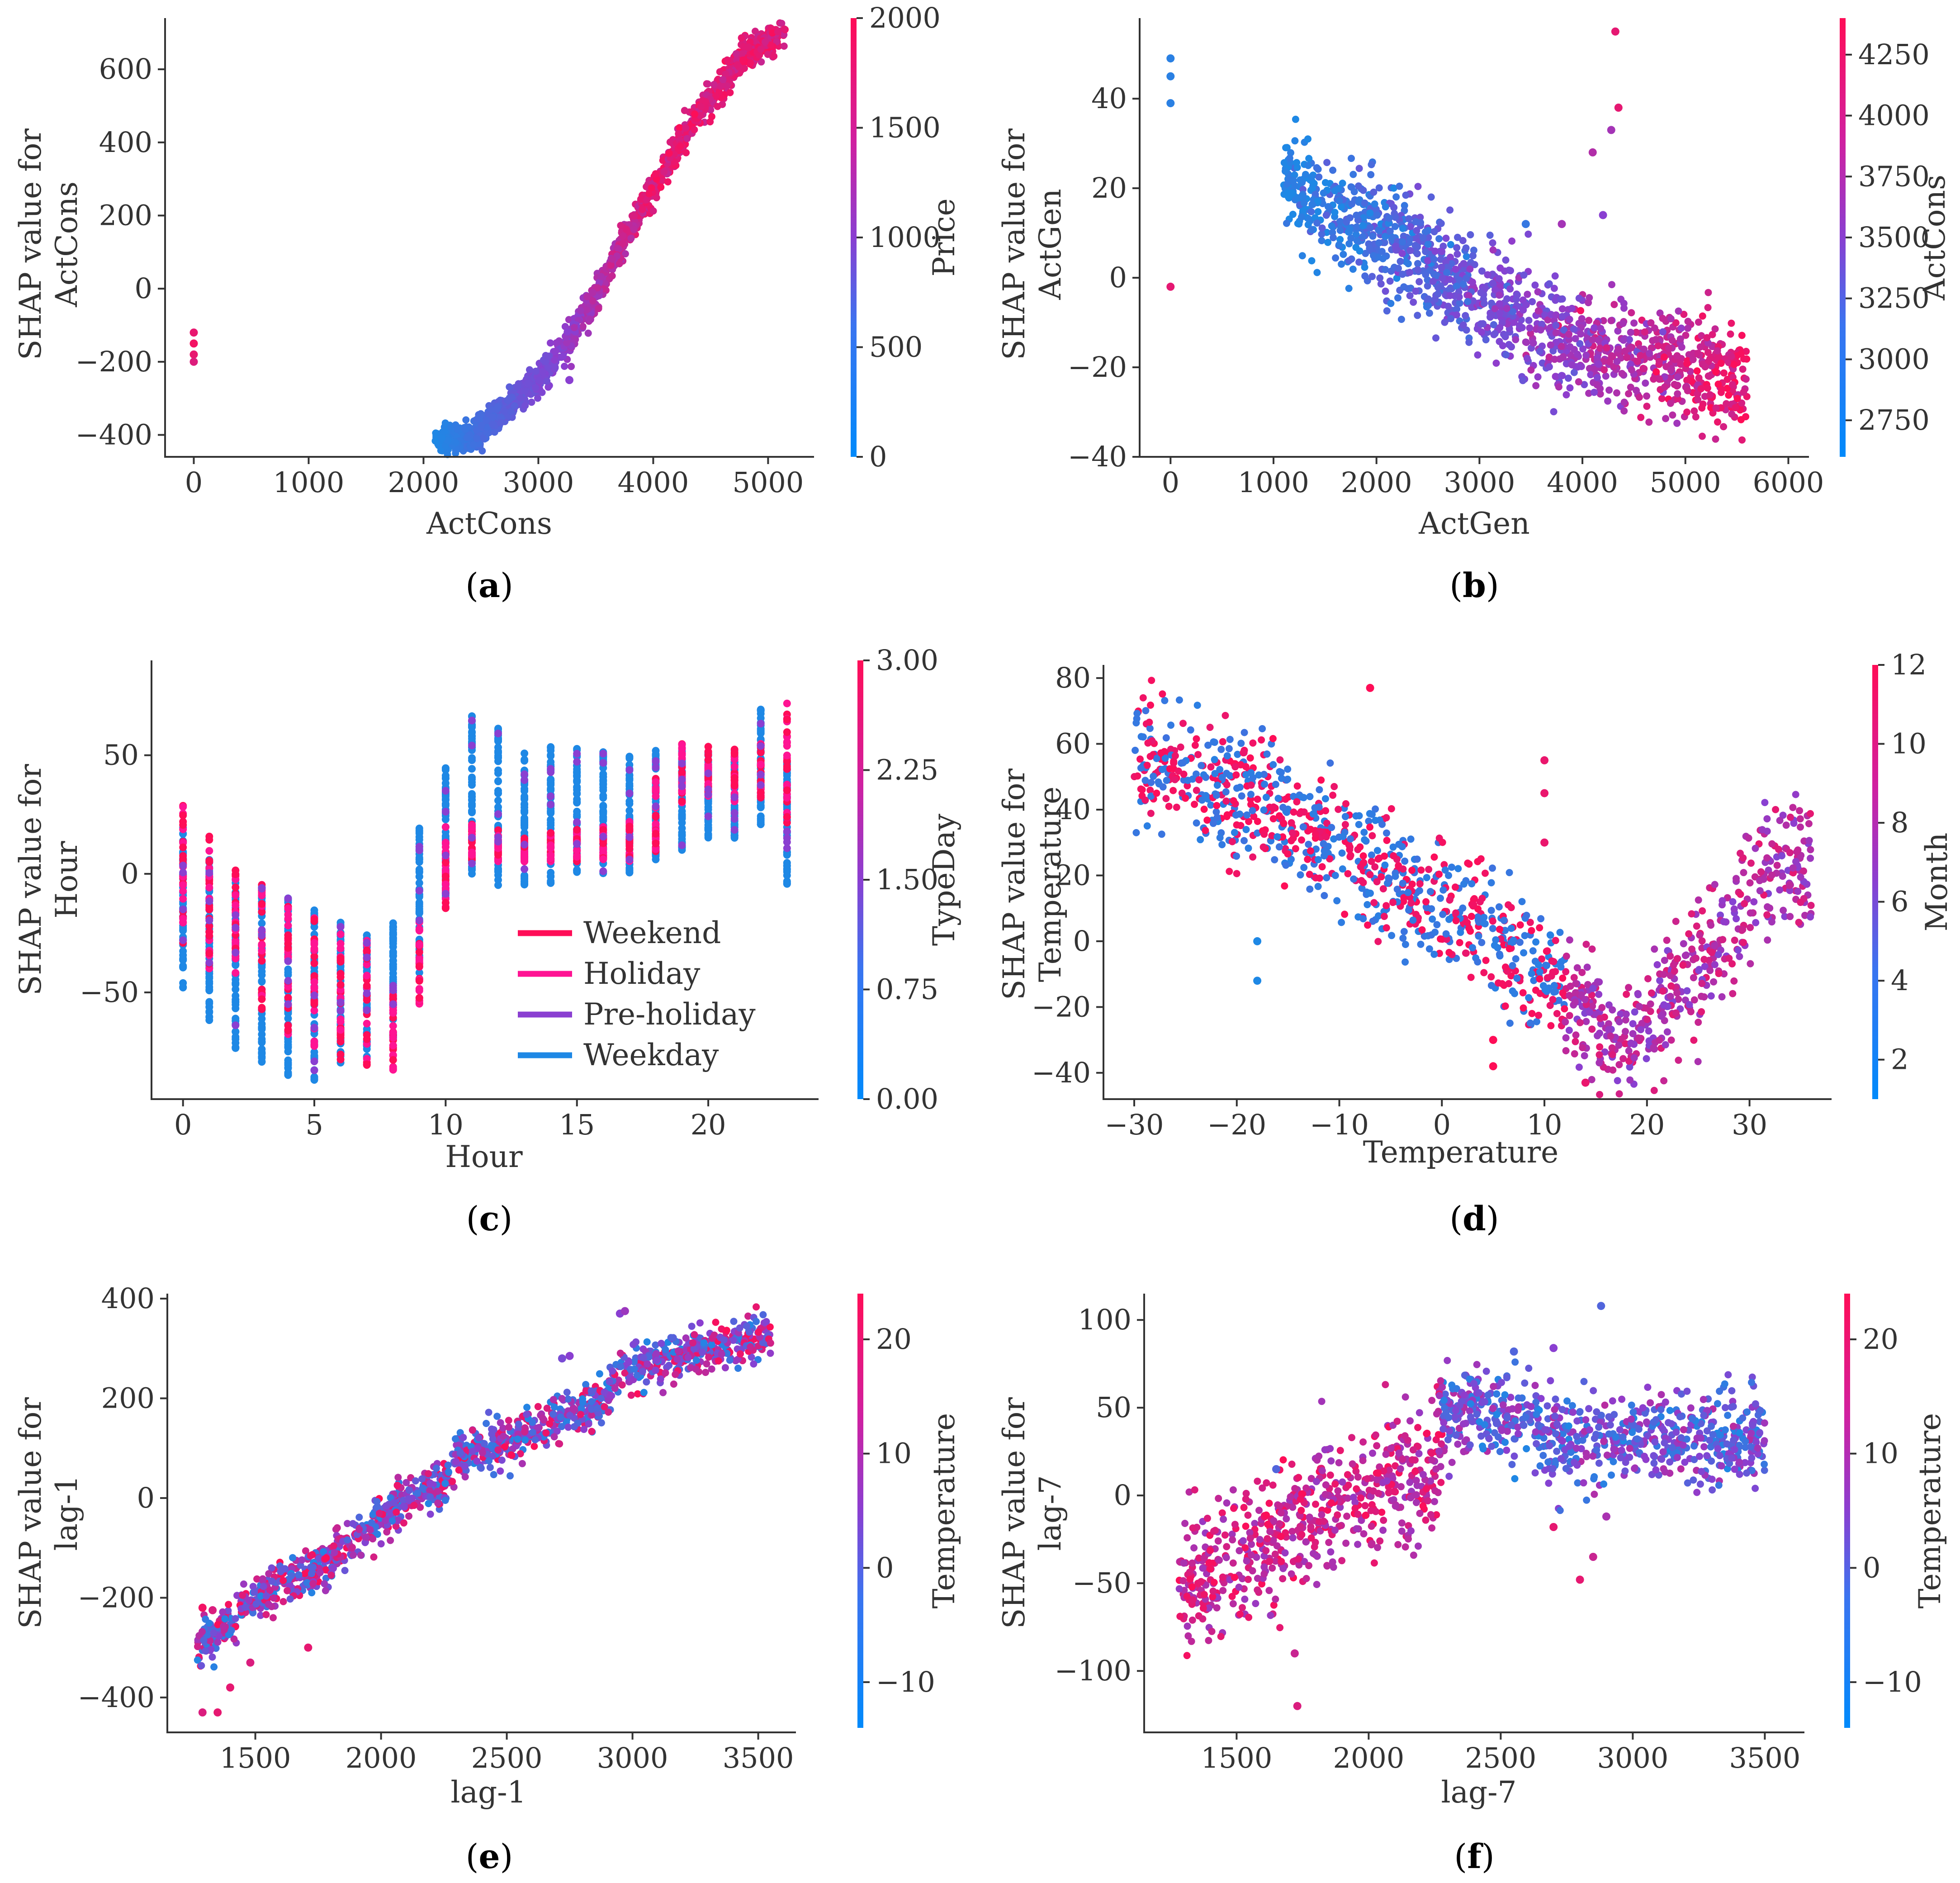 The height and width of the screenshot is (1883, 1960). What do you see at coordinates (619, 1055) in the screenshot?
I see `legend-item-weekday: Weekday` at bounding box center [619, 1055].